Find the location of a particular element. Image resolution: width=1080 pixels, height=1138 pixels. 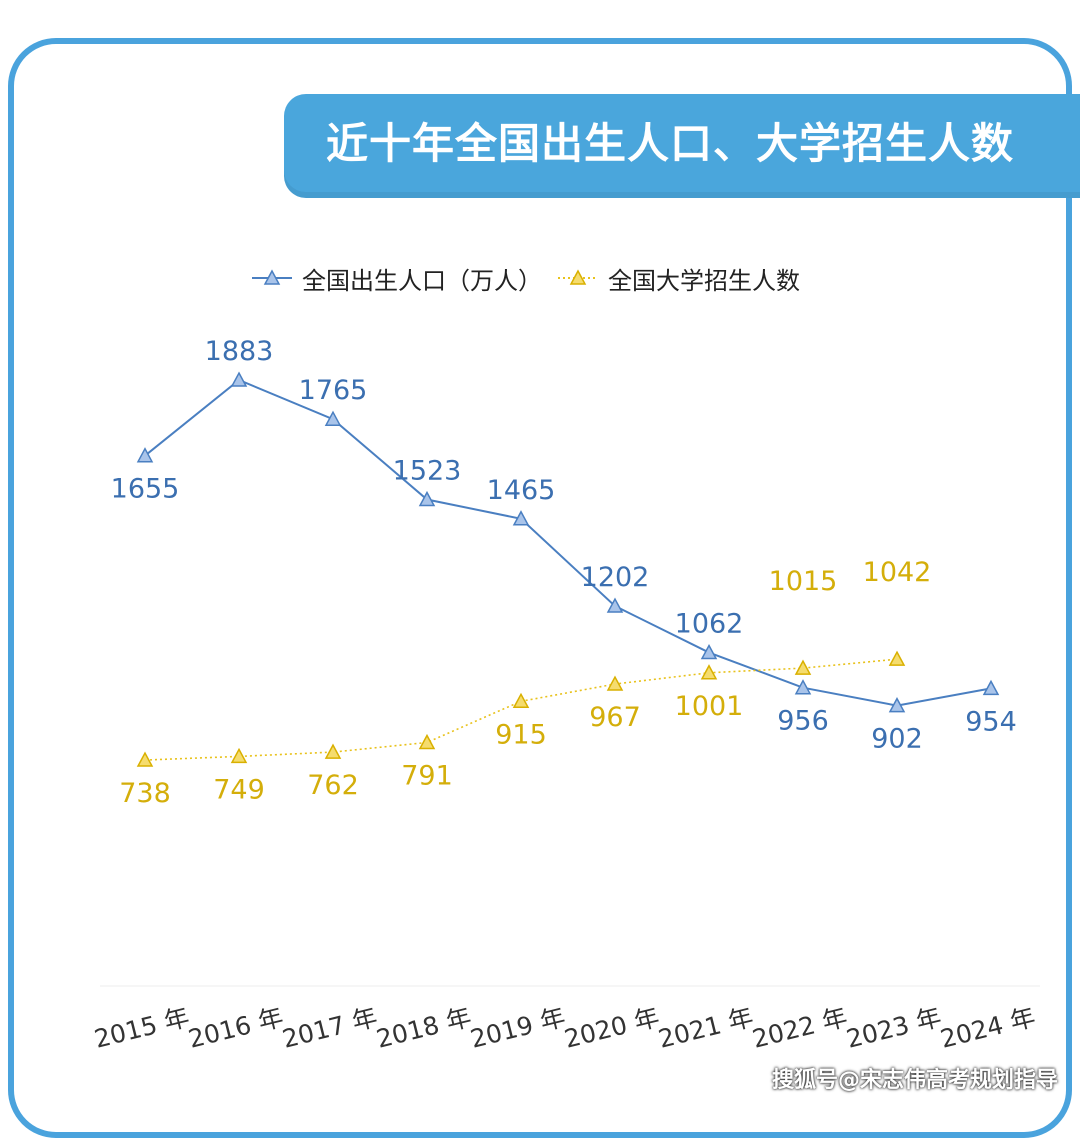

legend-swatch-enrollment is located at coordinates (578, 277).